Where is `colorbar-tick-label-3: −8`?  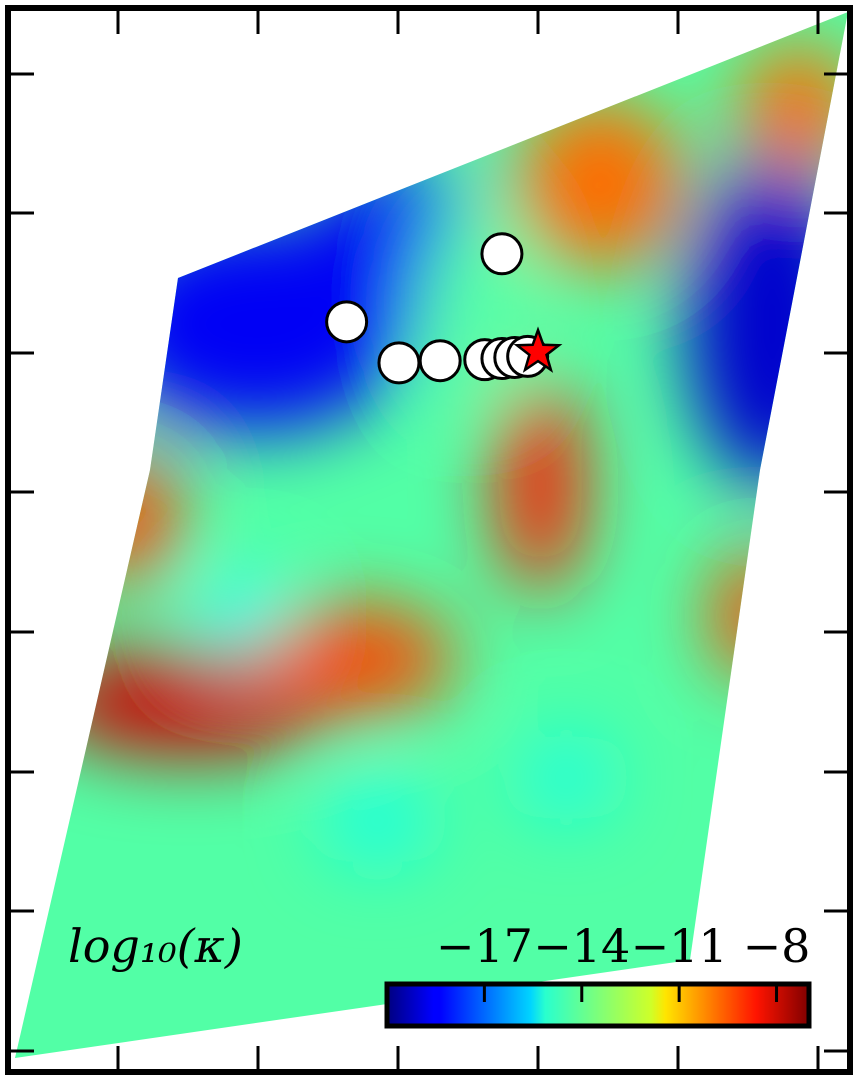 colorbar-tick-label-3: −8 is located at coordinates (777, 946).